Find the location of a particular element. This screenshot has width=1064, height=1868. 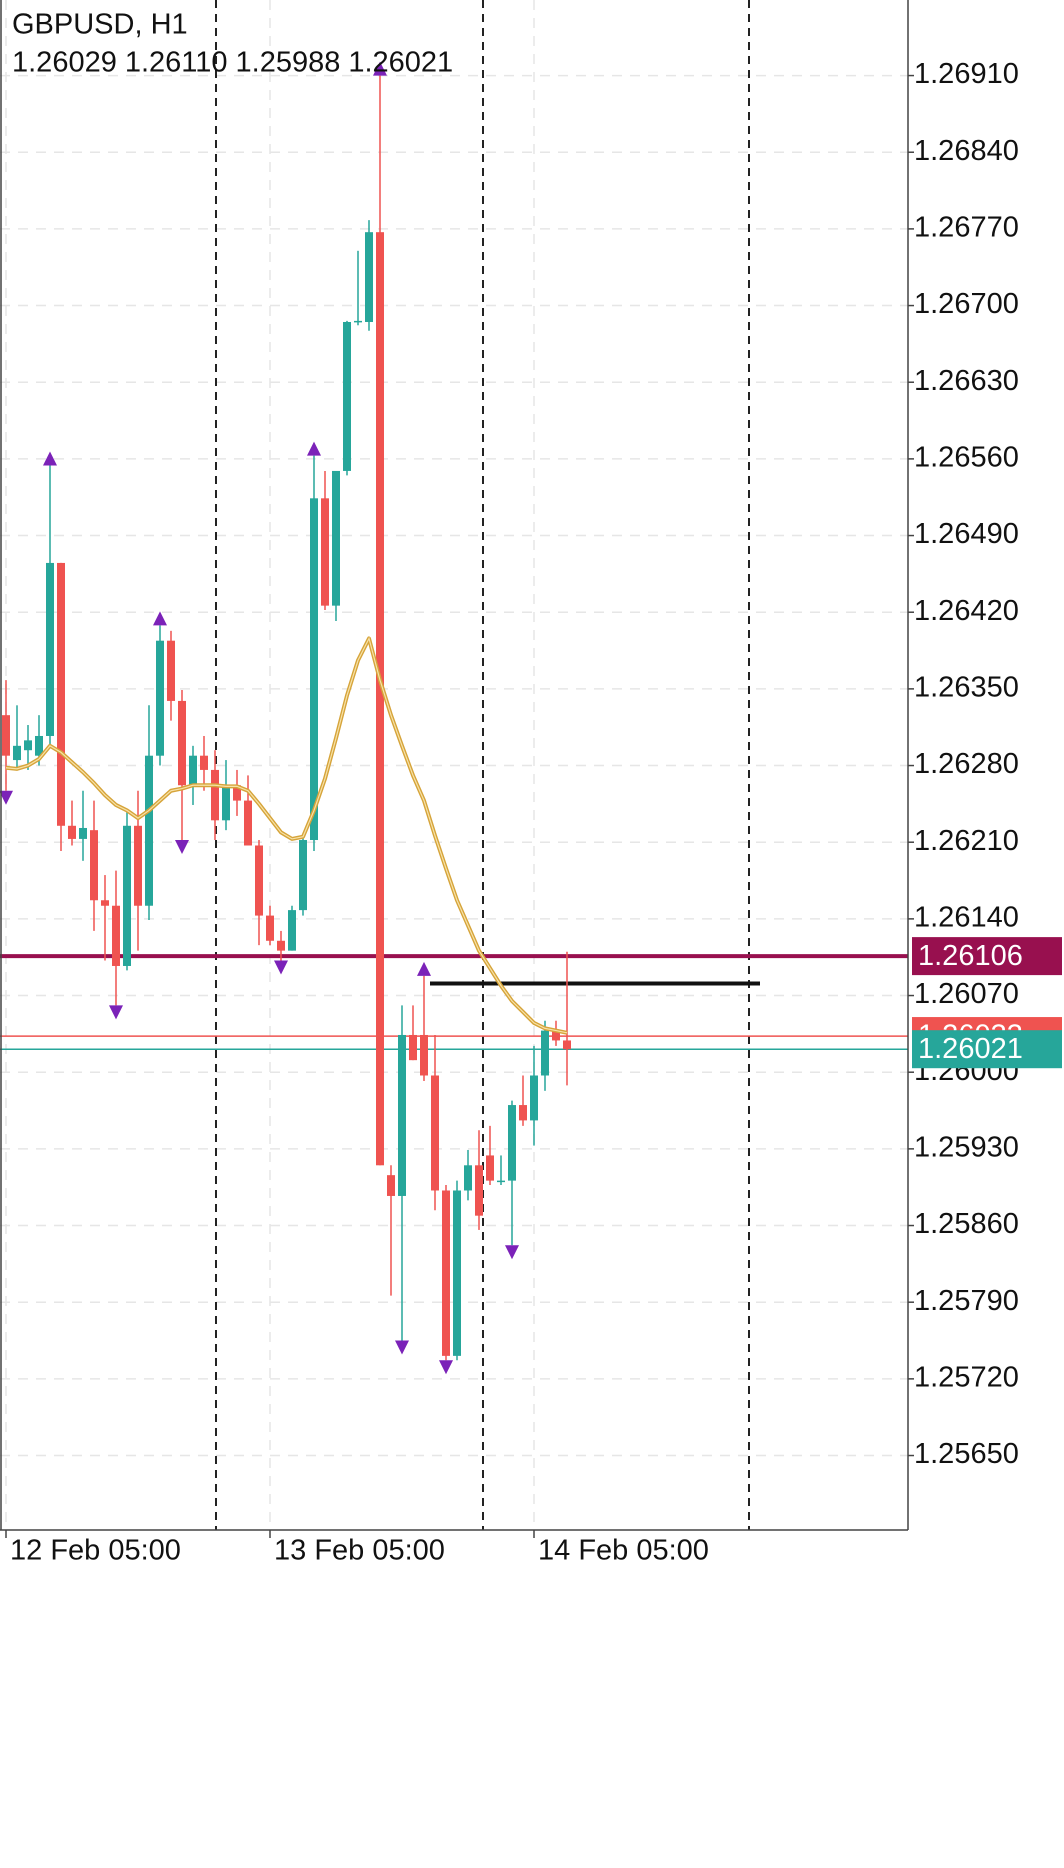

price-tag-label: 1.26021 is located at coordinates (970, 1049).